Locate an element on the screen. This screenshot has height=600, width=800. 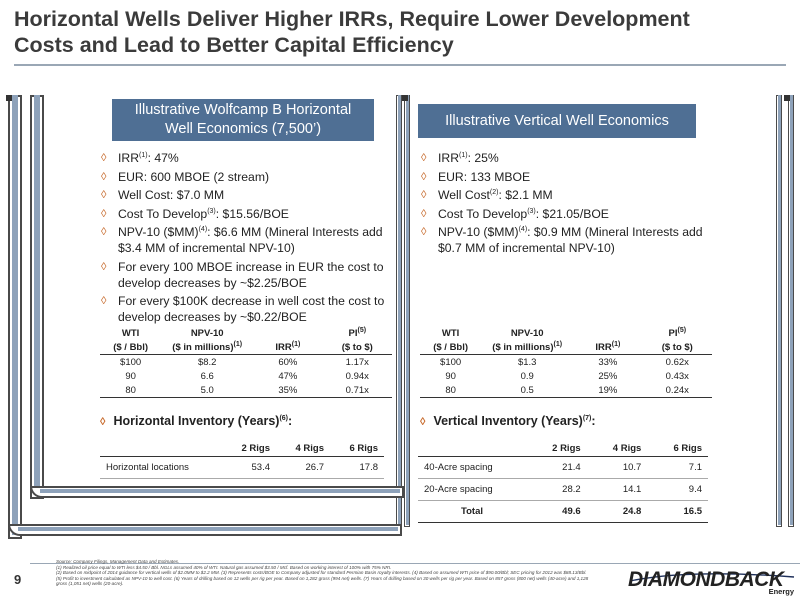
company-logo: DIAMONDBACK Energy is located at coordinates (712, 583).